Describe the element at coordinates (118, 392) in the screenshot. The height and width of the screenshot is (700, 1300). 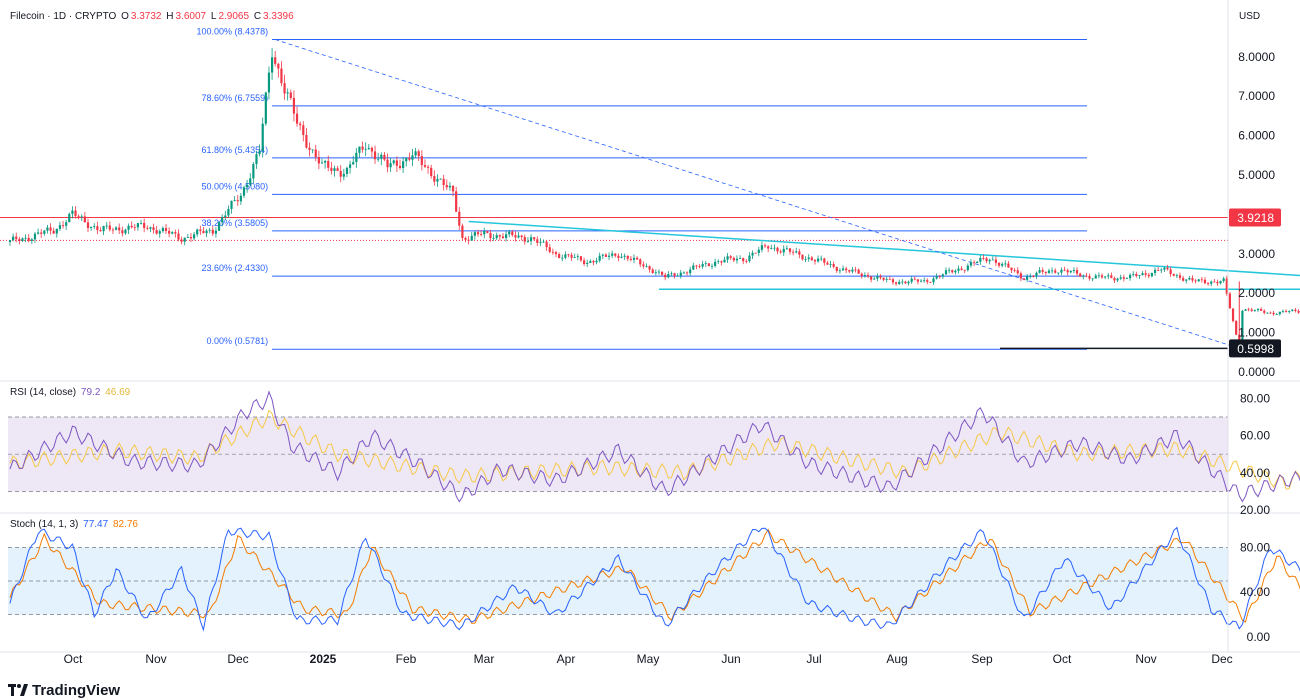
I see `rsi-ma-value: 46.69` at that location.